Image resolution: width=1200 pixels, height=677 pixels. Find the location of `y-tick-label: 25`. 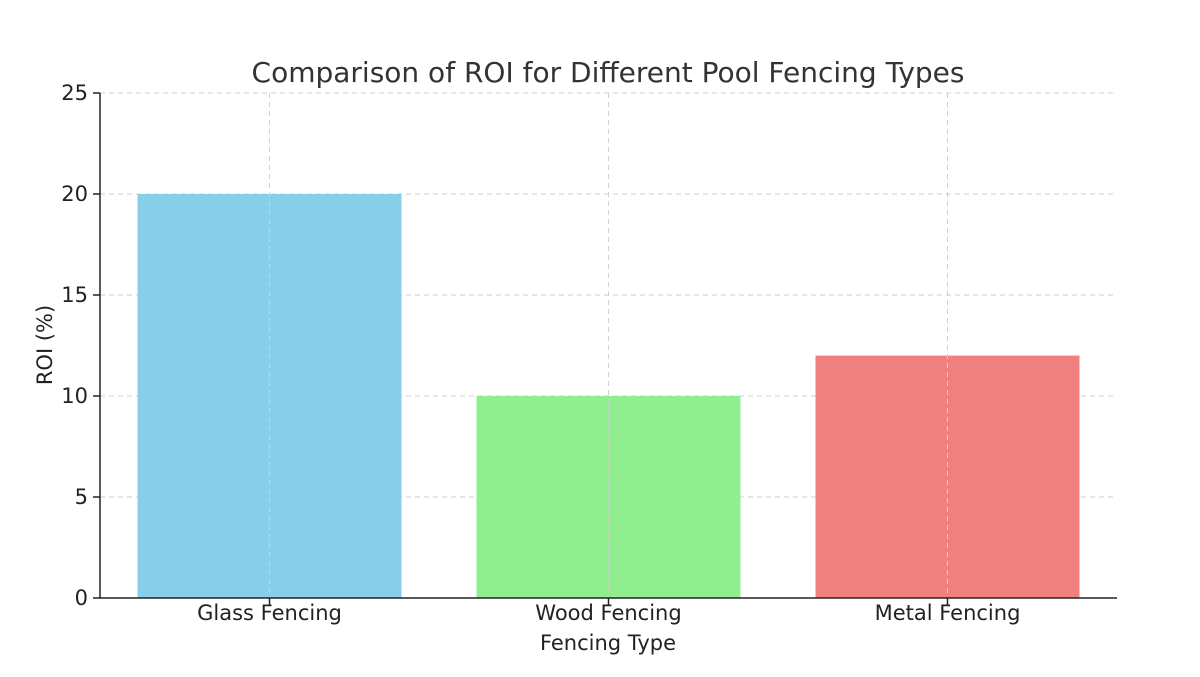

y-tick-label: 25 is located at coordinates (74, 93).